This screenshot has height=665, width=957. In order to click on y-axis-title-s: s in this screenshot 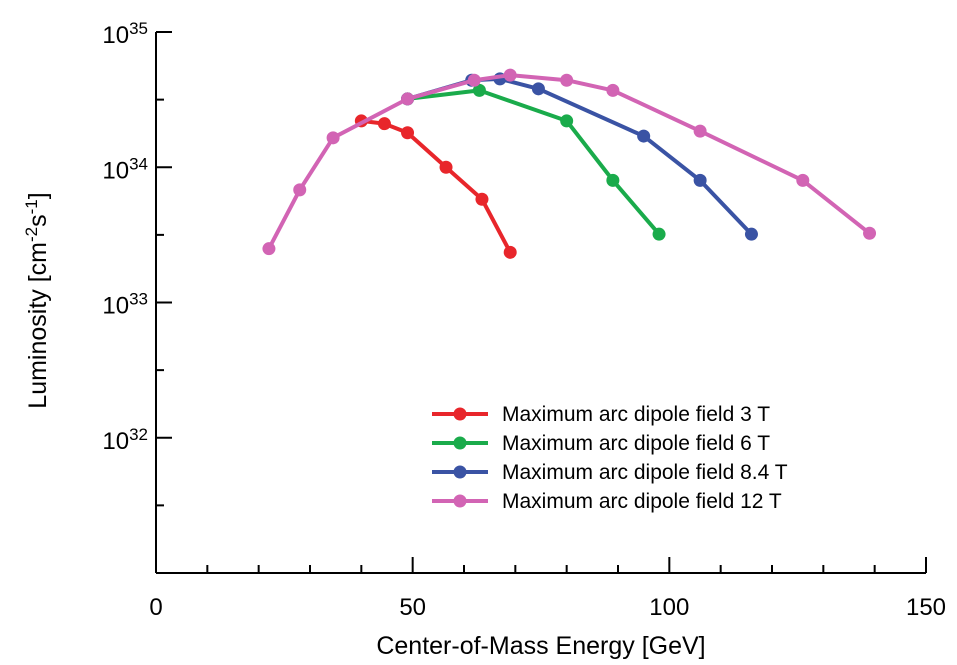, I will do `click(38, 220)`.